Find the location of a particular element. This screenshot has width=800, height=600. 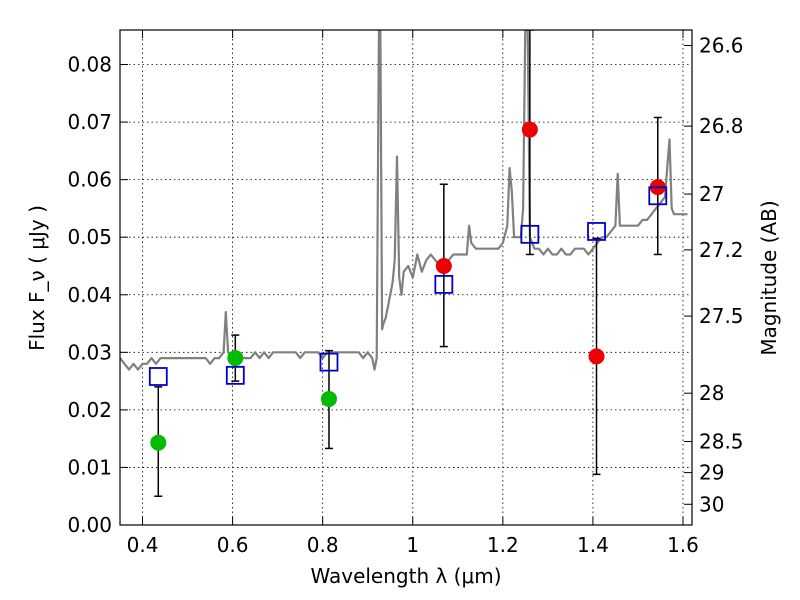

y-tick-label: 0.04 is located at coordinates (89, 295).